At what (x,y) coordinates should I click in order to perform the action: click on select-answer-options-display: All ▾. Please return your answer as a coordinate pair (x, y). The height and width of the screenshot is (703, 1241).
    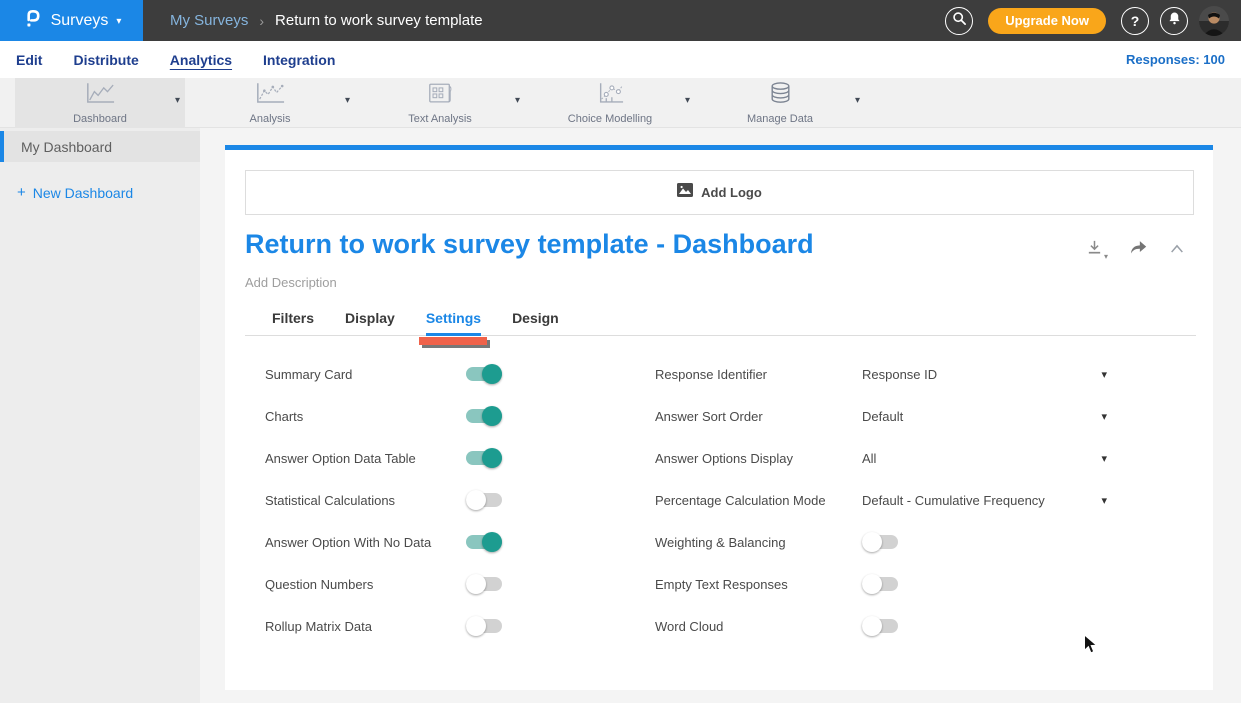
    Looking at the image, I should click on (984, 458).